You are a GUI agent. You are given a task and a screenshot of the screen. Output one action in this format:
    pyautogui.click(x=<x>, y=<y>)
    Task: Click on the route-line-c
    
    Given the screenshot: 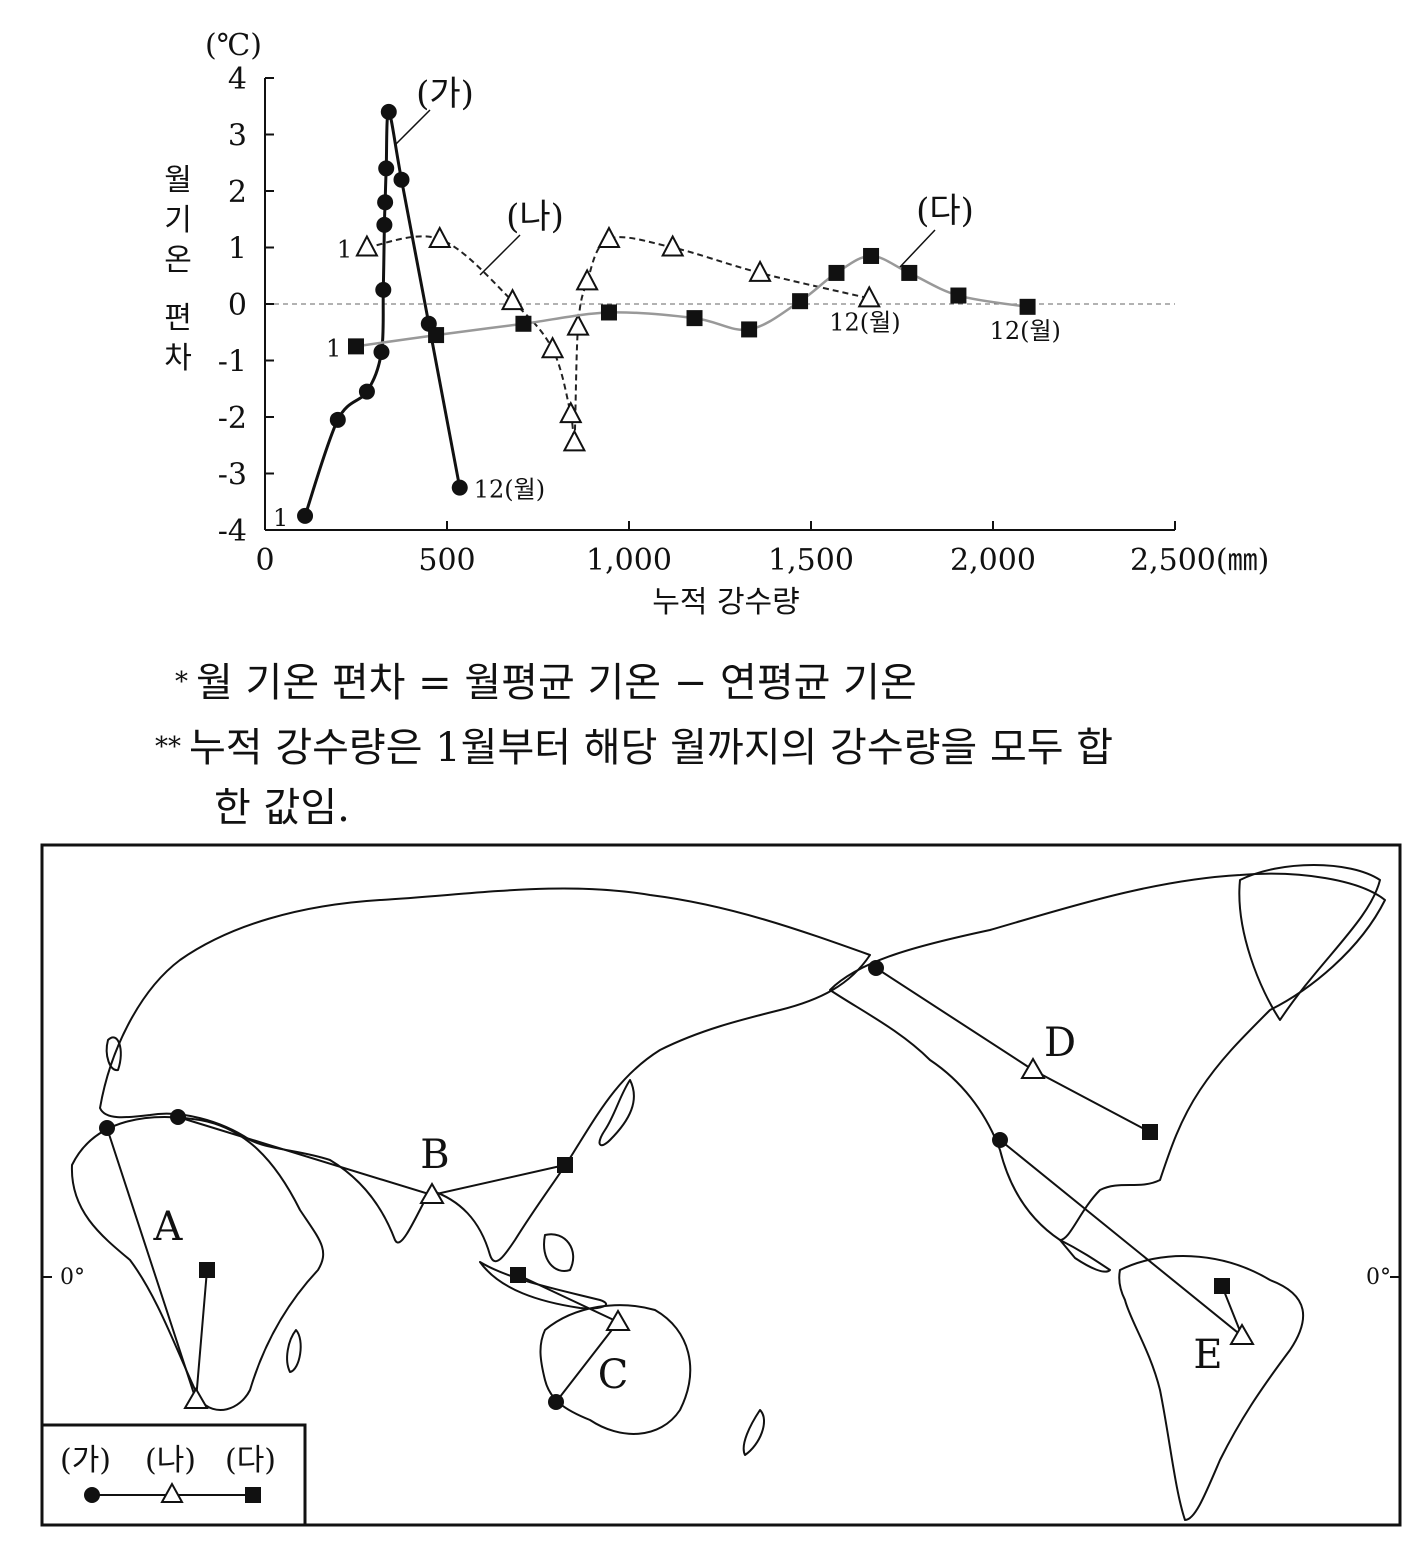 What is the action you would take?
    pyautogui.click(x=568, y=1338)
    